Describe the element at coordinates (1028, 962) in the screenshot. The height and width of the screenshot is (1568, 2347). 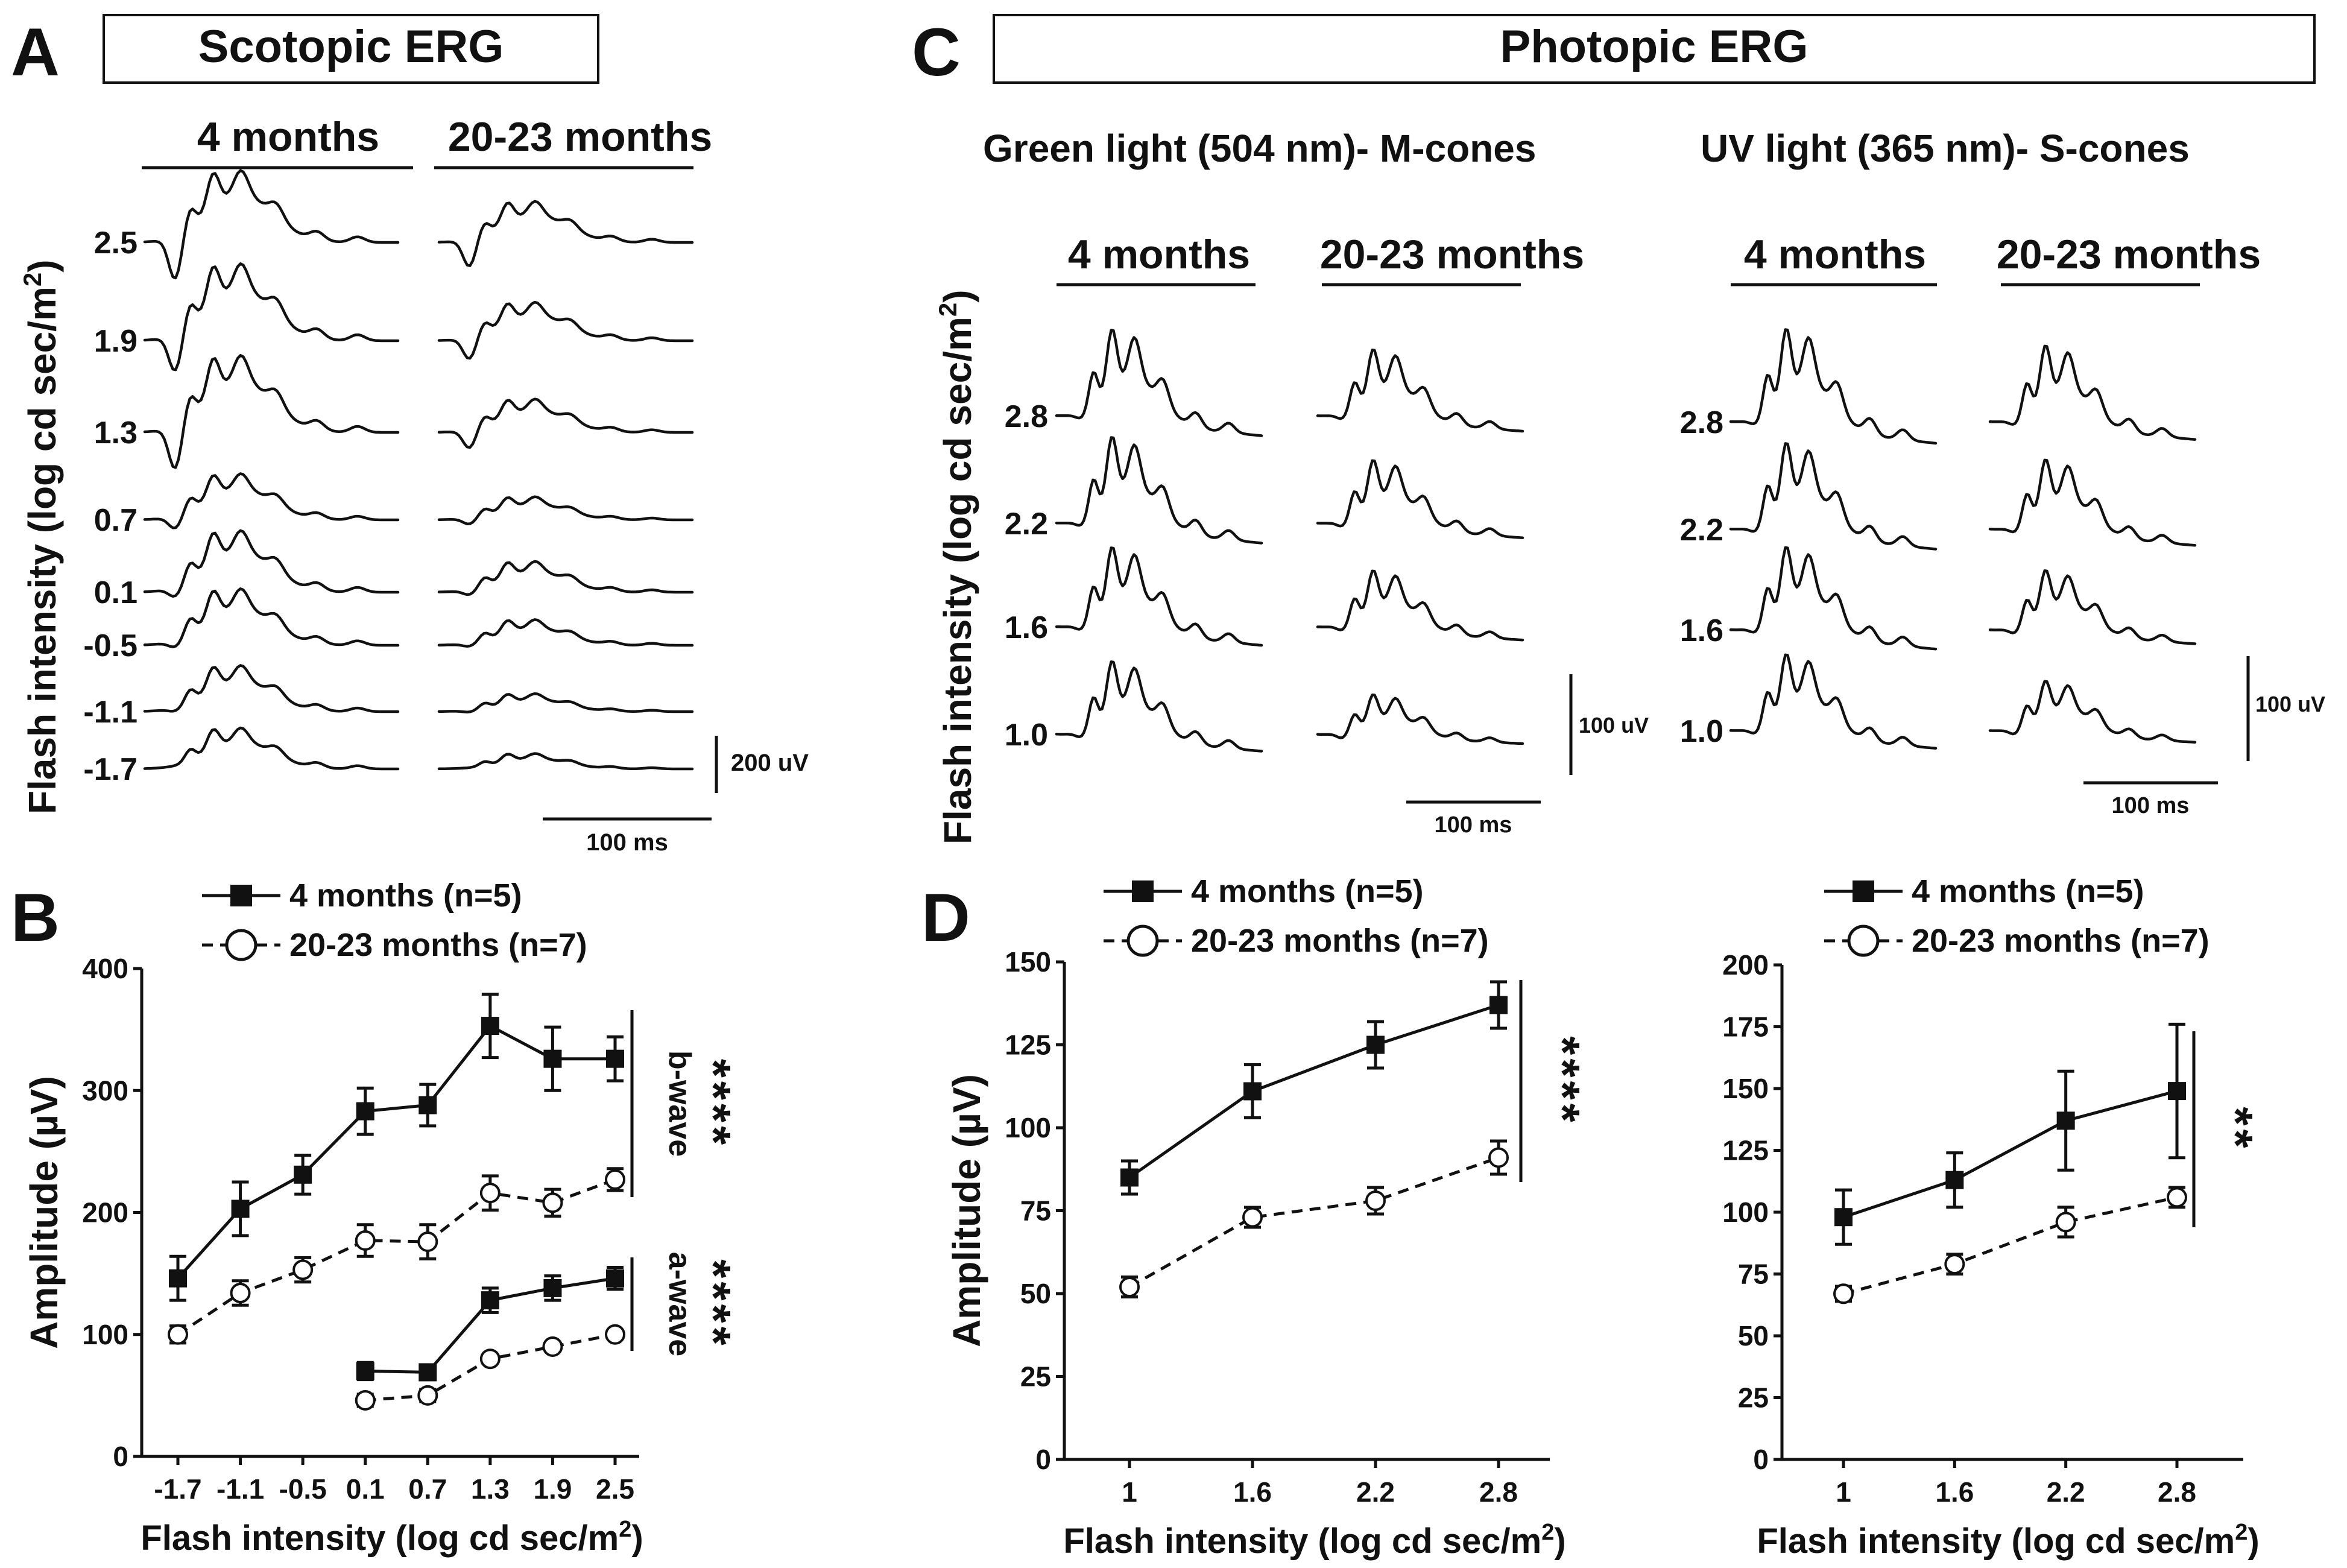
I see `y-tick-label: 150` at that location.